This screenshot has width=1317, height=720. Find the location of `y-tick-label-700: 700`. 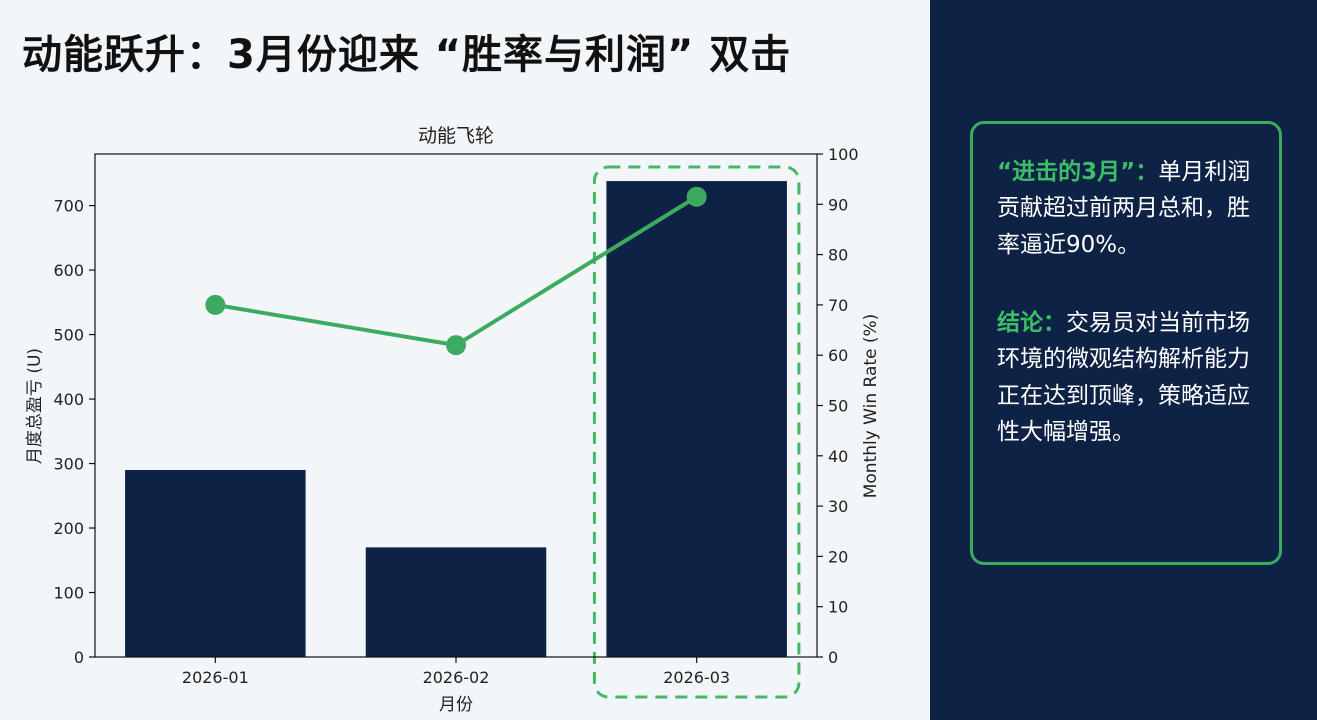

y-tick-label-700: 700 is located at coordinates (68, 206).